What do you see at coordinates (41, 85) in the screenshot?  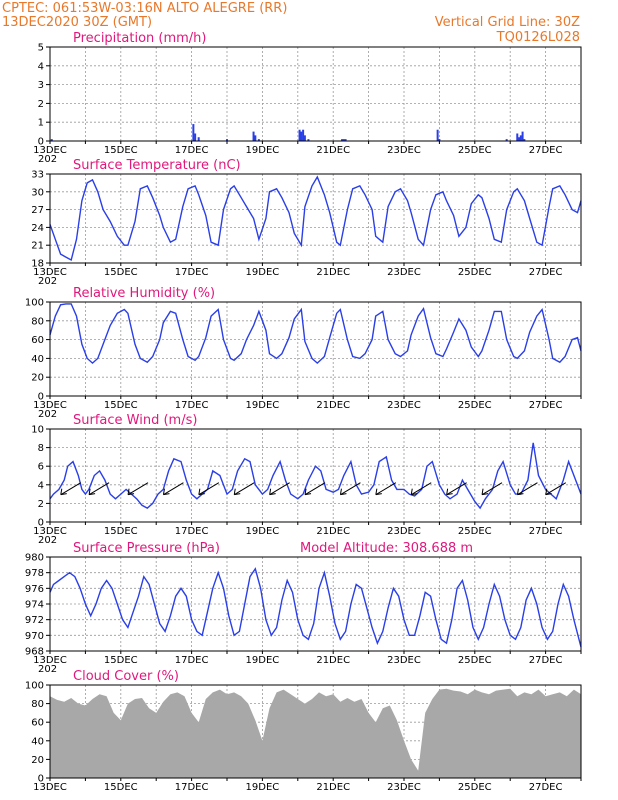 I see `precip-ytick-label: 3` at bounding box center [41, 85].